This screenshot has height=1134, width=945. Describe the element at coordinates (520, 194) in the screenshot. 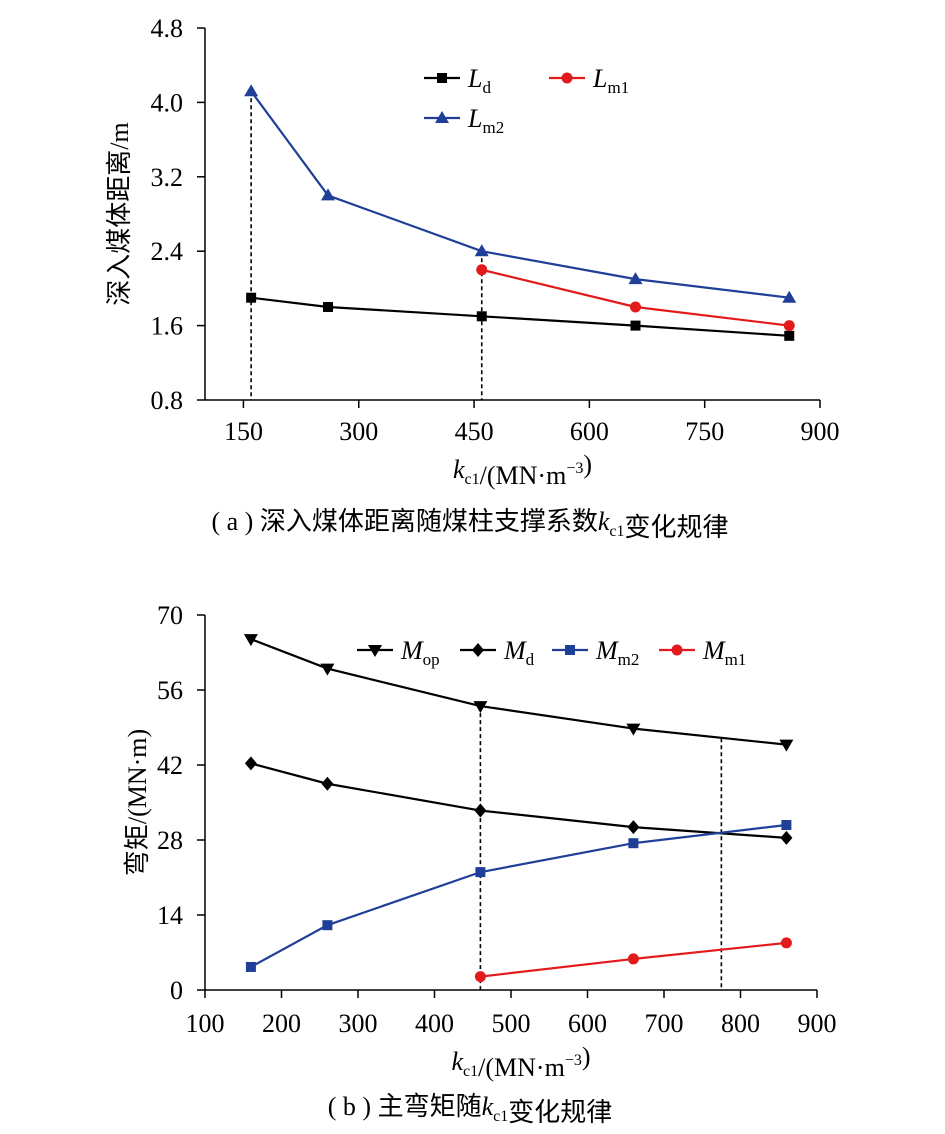

I see `series-line-Lm2` at that location.